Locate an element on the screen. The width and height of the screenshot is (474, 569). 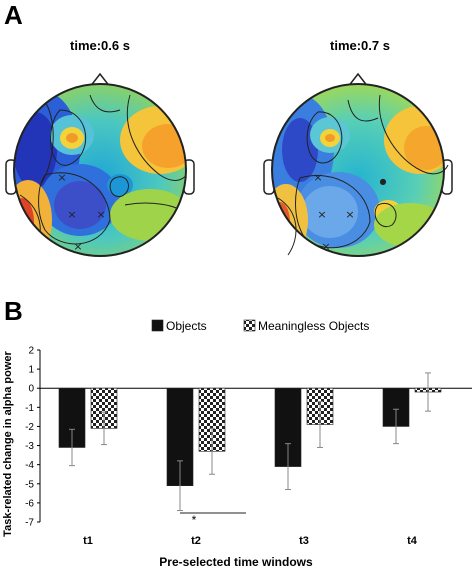
chart-legend: Objects Meaningless Objects is located at coordinates (260, 326).